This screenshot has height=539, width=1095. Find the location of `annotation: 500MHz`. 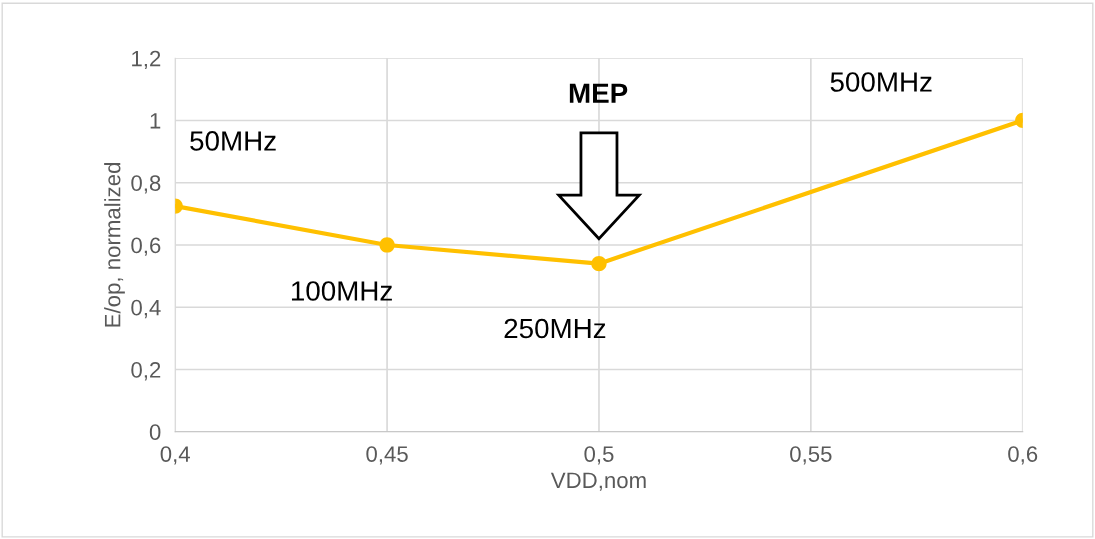

annotation: 500MHz is located at coordinates (881, 82).